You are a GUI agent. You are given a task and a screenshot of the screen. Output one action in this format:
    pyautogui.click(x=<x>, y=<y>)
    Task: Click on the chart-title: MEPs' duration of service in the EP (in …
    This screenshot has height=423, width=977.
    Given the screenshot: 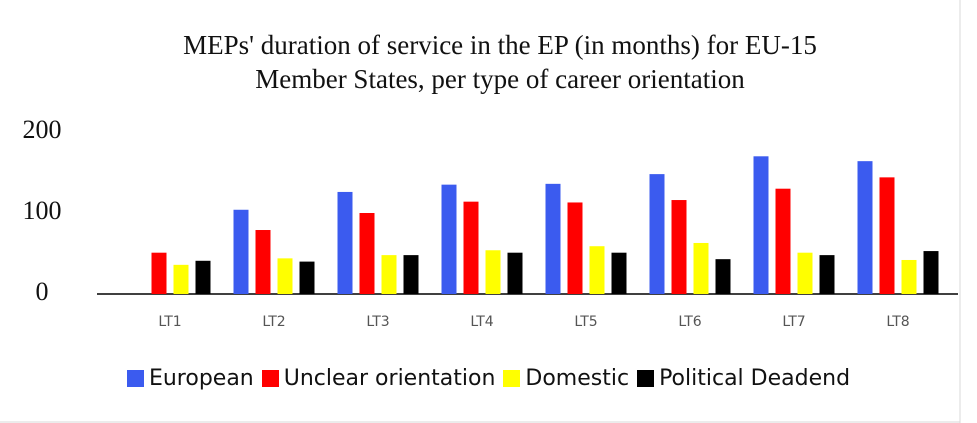 What is the action you would take?
    pyautogui.click(x=500, y=62)
    